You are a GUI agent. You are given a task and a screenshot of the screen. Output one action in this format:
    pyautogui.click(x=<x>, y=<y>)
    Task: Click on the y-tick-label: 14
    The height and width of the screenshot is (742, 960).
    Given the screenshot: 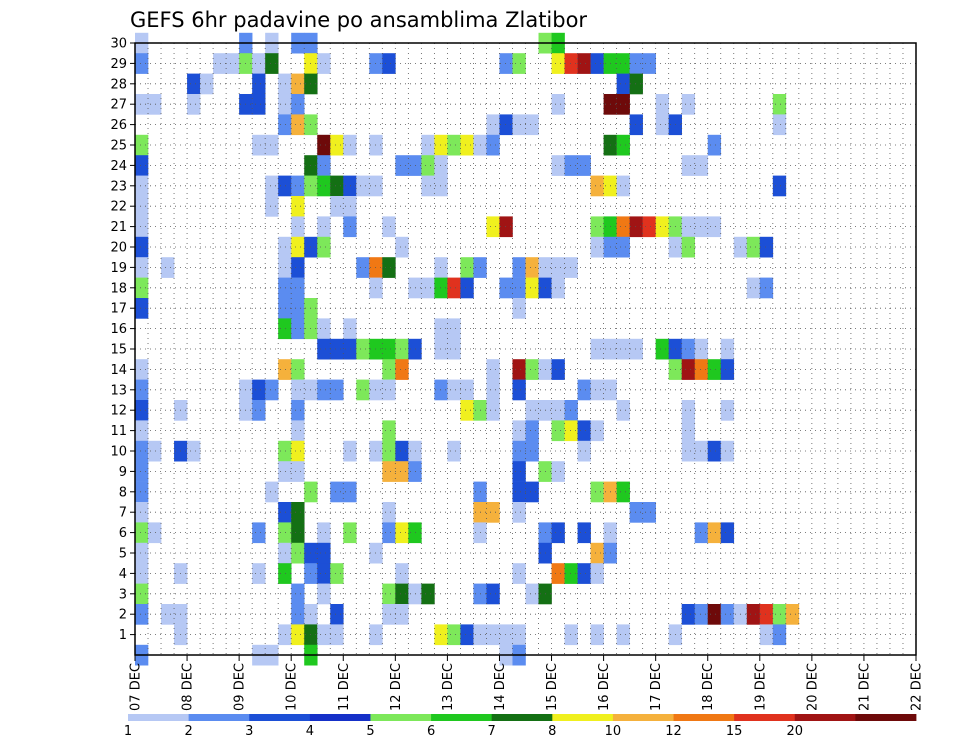 What is the action you would take?
    pyautogui.click(x=118, y=370)
    